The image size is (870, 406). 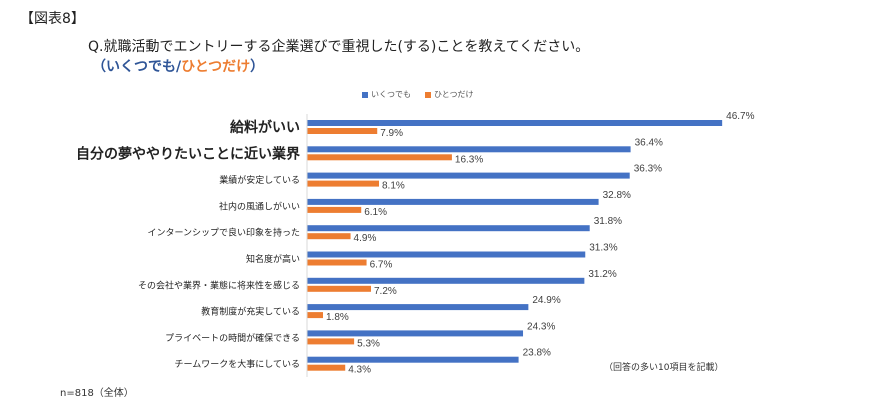 What do you see at coordinates (188, 153) in the screenshot?
I see `category-label: 自分の夢ややりたいことに近い業界` at bounding box center [188, 153].